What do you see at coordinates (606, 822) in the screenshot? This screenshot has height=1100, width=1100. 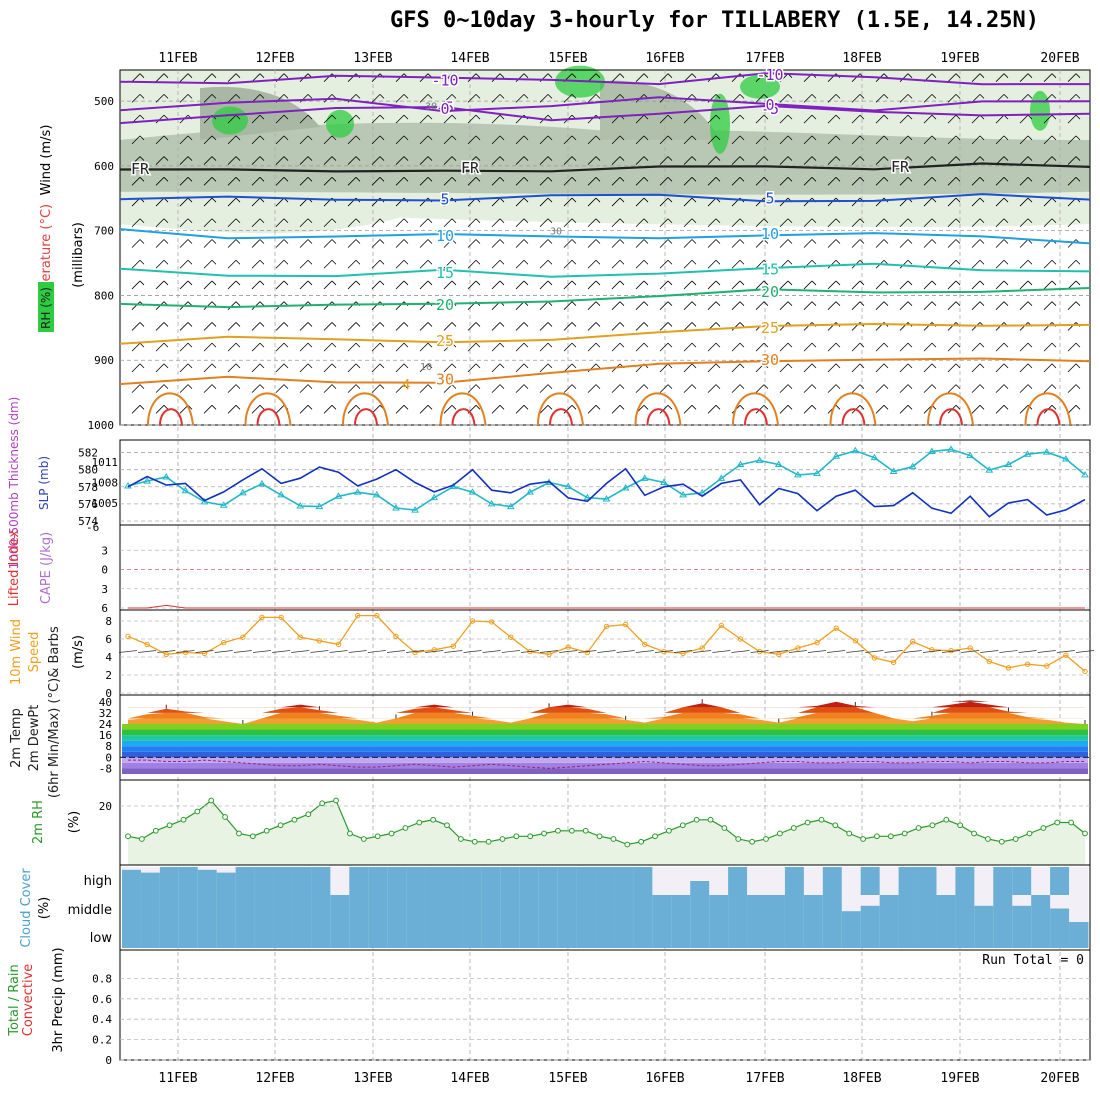 I see `rh-line` at bounding box center [606, 822].